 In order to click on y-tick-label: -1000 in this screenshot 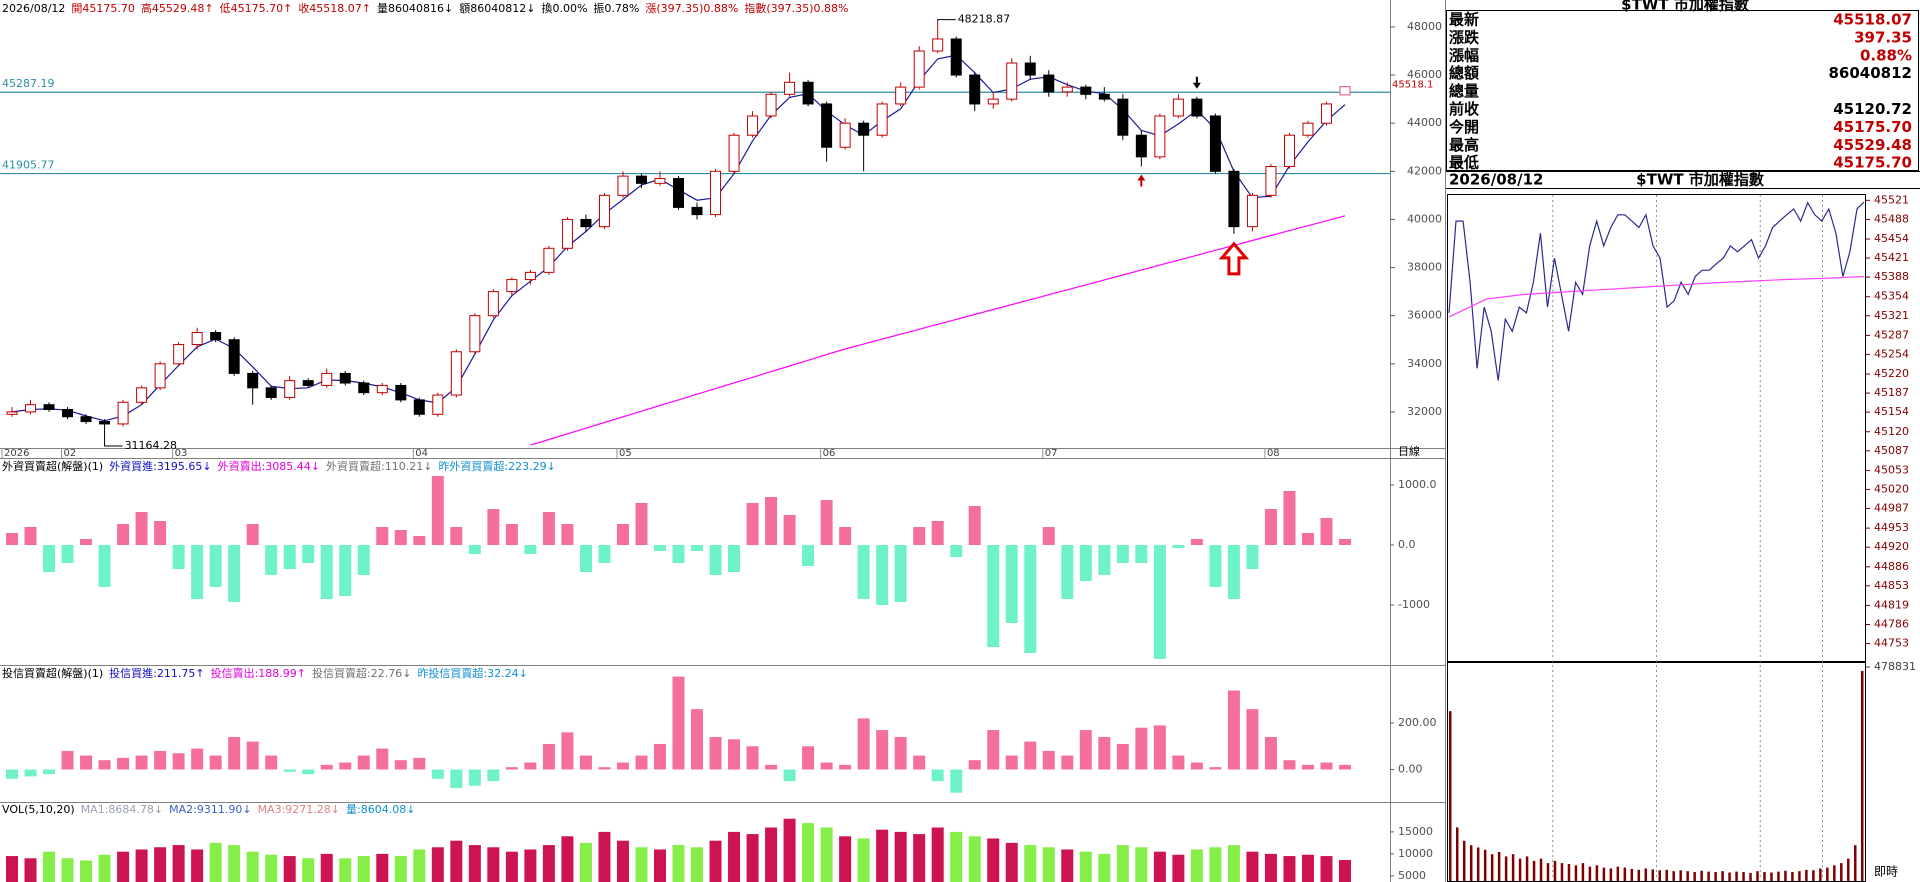, I will do `click(1414, 604)`.